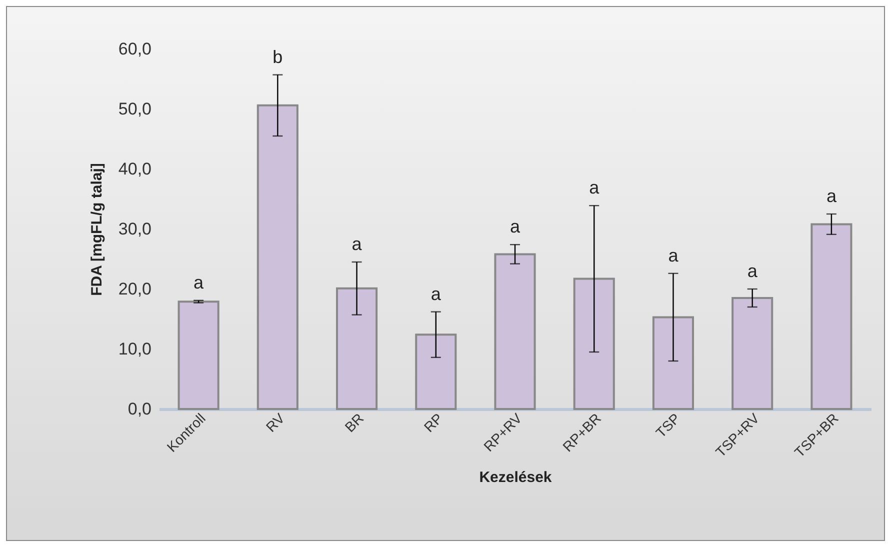  I want to click on y-tick-label: 30,0, so click(135, 229).